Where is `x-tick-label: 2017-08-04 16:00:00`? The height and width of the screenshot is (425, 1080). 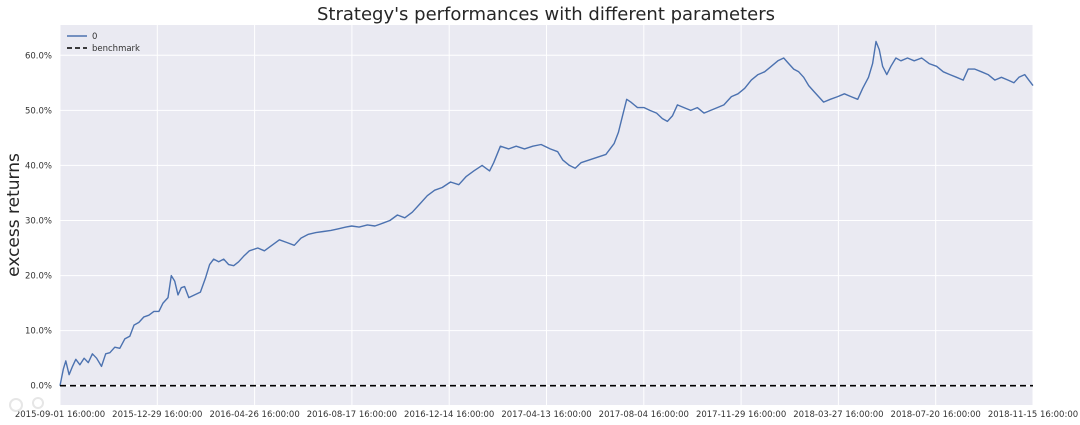 x-tick-label: 2017-08-04 16:00:00 is located at coordinates (644, 415).